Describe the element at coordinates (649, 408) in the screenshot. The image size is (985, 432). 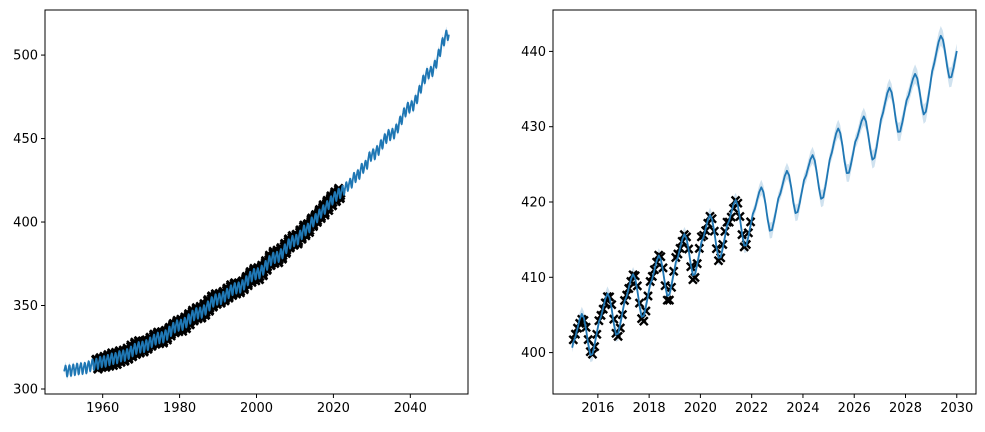
I see `x-tick-label: 2018` at that location.